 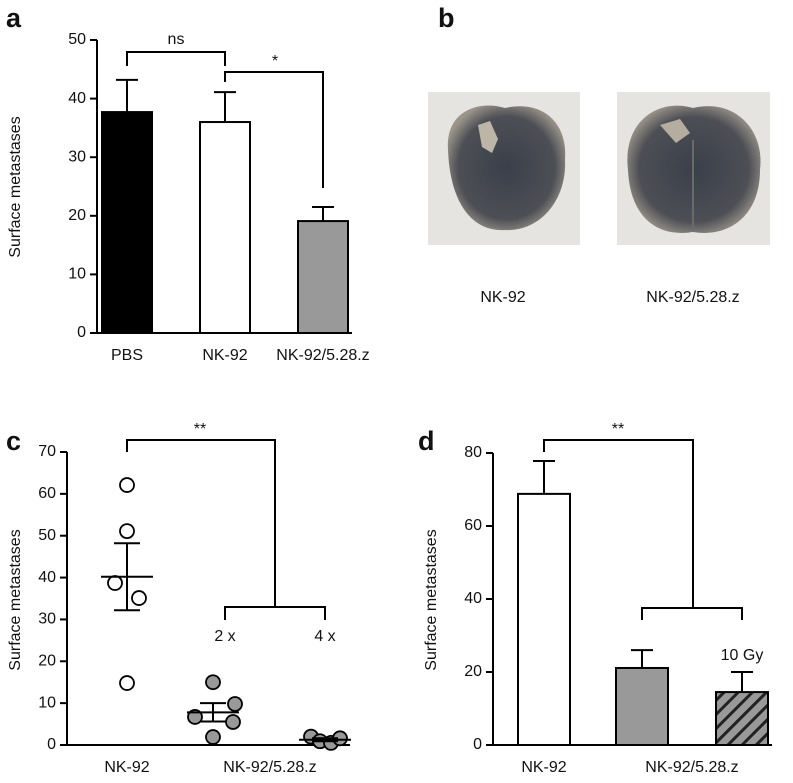 I want to click on x-tick-label: PBS, so click(x=127, y=355).